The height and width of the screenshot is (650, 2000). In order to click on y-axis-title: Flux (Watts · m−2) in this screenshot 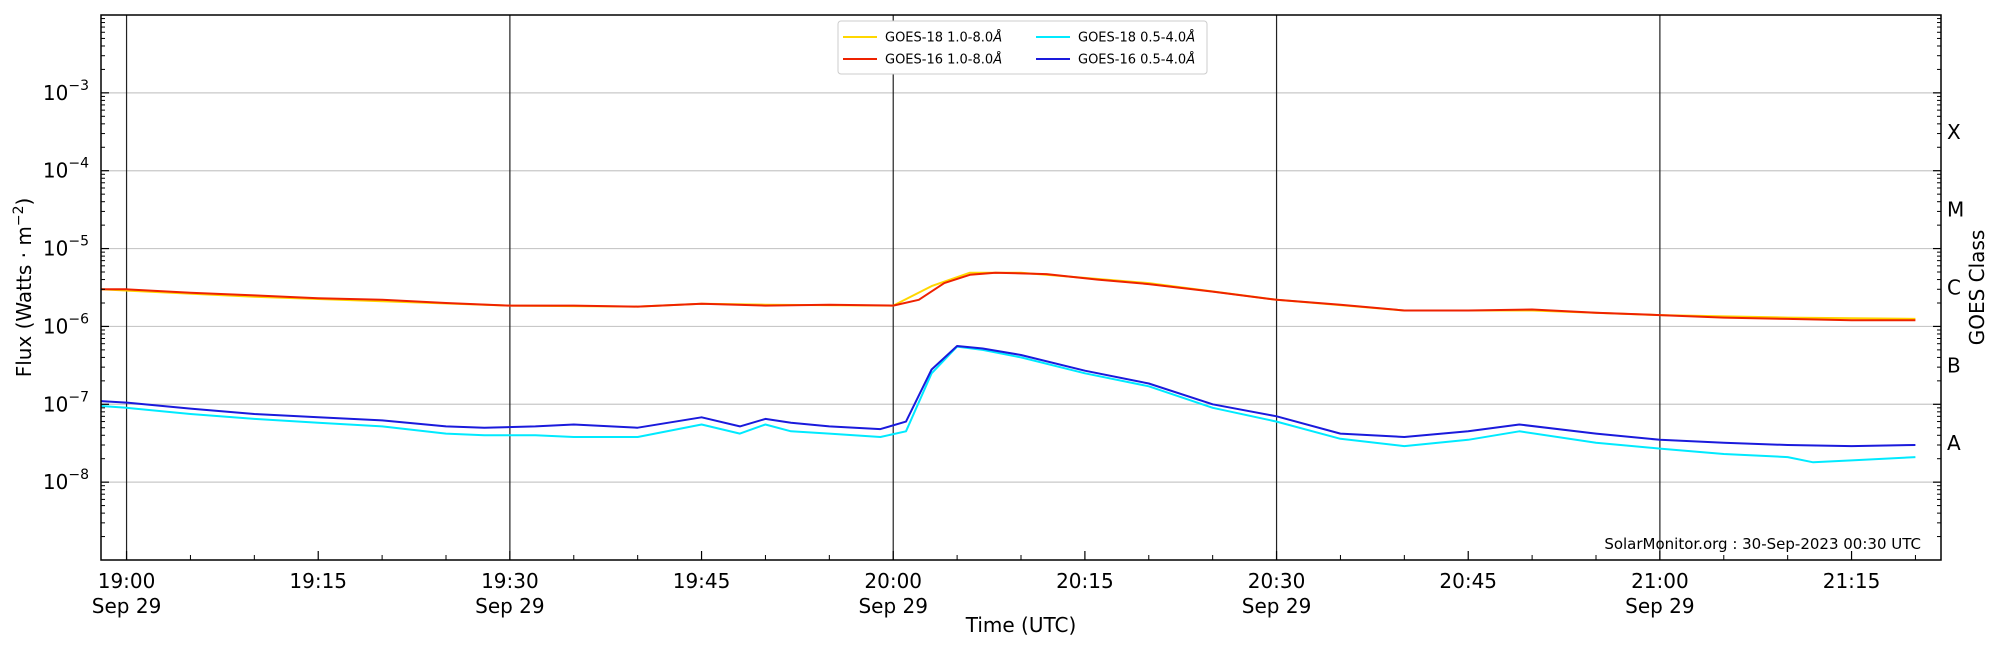, I will do `click(23, 288)`.